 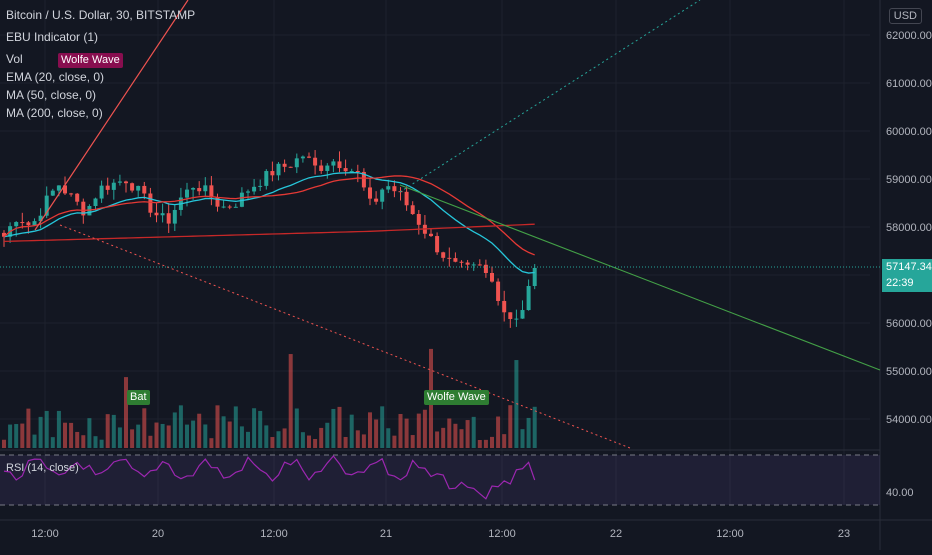 What do you see at coordinates (42, 468) in the screenshot?
I see `rsi-label: RSI (14, close)` at bounding box center [42, 468].